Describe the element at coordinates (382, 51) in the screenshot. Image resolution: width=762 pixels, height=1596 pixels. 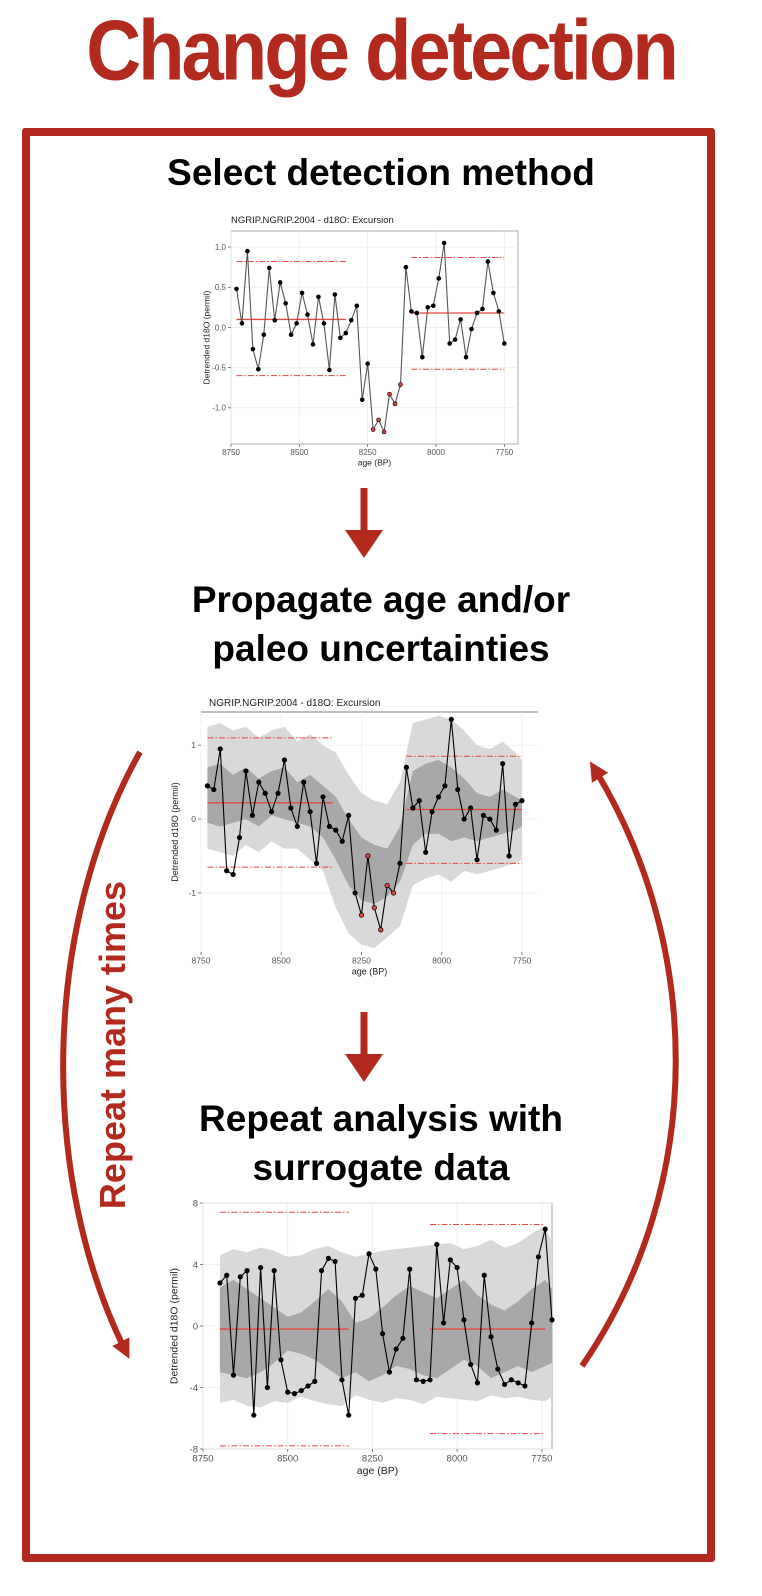
I see `page-title: Change detection` at that location.